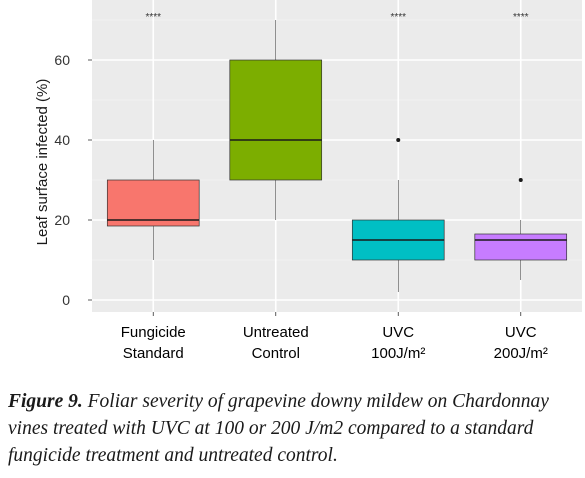 This screenshot has height=478, width=585. I want to click on y-tick-label: 40, so click(62, 140).